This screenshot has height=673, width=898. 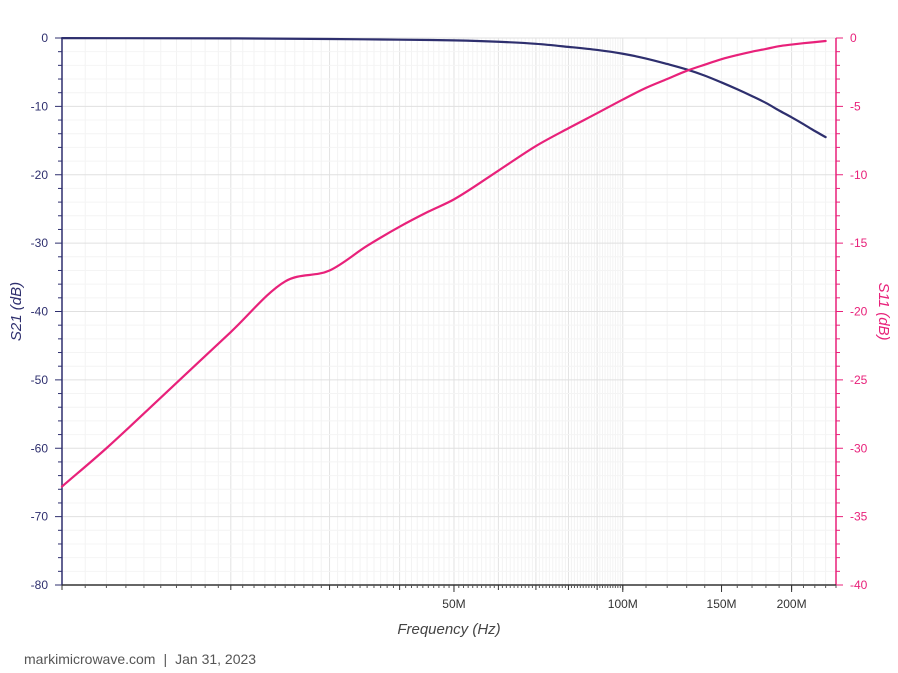 I want to click on footer-date: Jan 31, 2023, so click(x=216, y=659).